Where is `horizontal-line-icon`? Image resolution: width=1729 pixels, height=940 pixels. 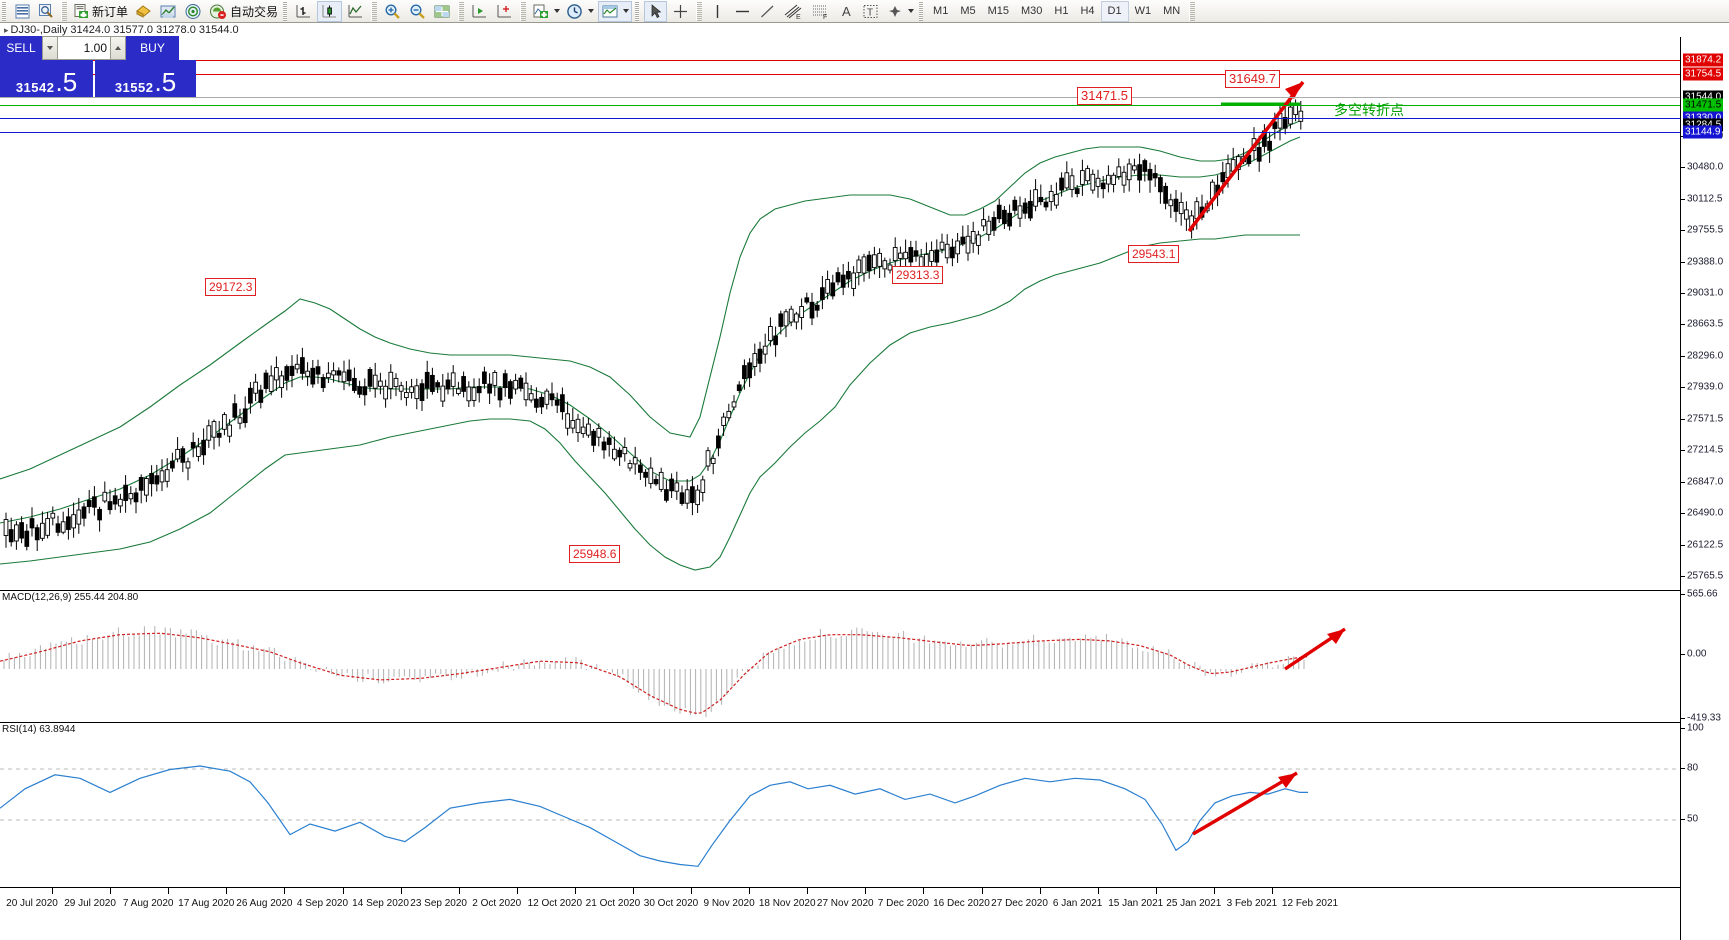
horizontal-line-icon is located at coordinates (742, 11).